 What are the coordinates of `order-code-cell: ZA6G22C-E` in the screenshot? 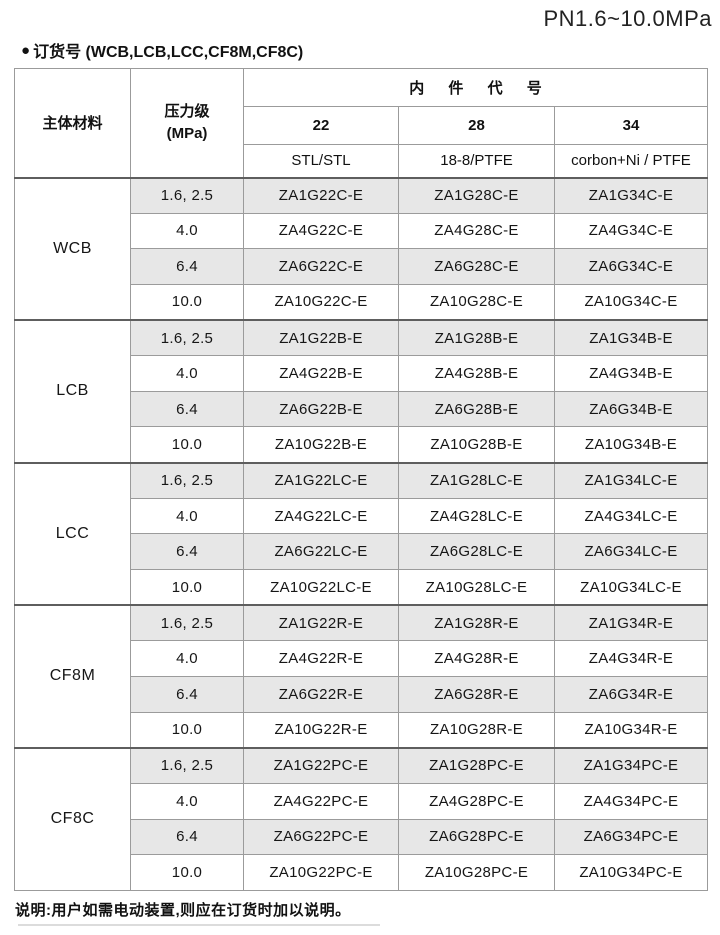 It's located at (321, 266).